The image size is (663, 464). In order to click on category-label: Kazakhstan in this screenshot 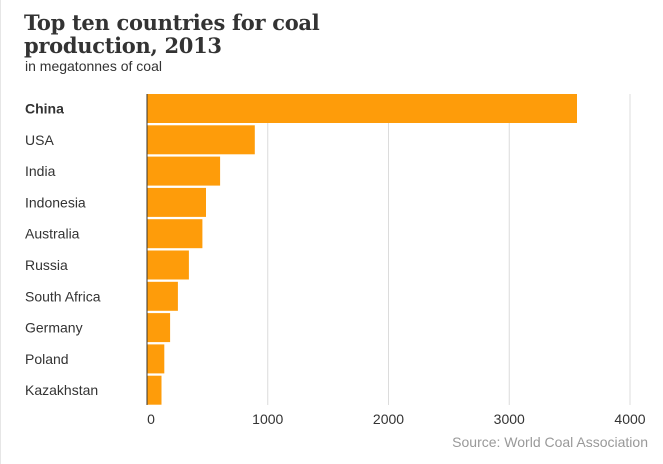, I will do `click(61, 390)`.